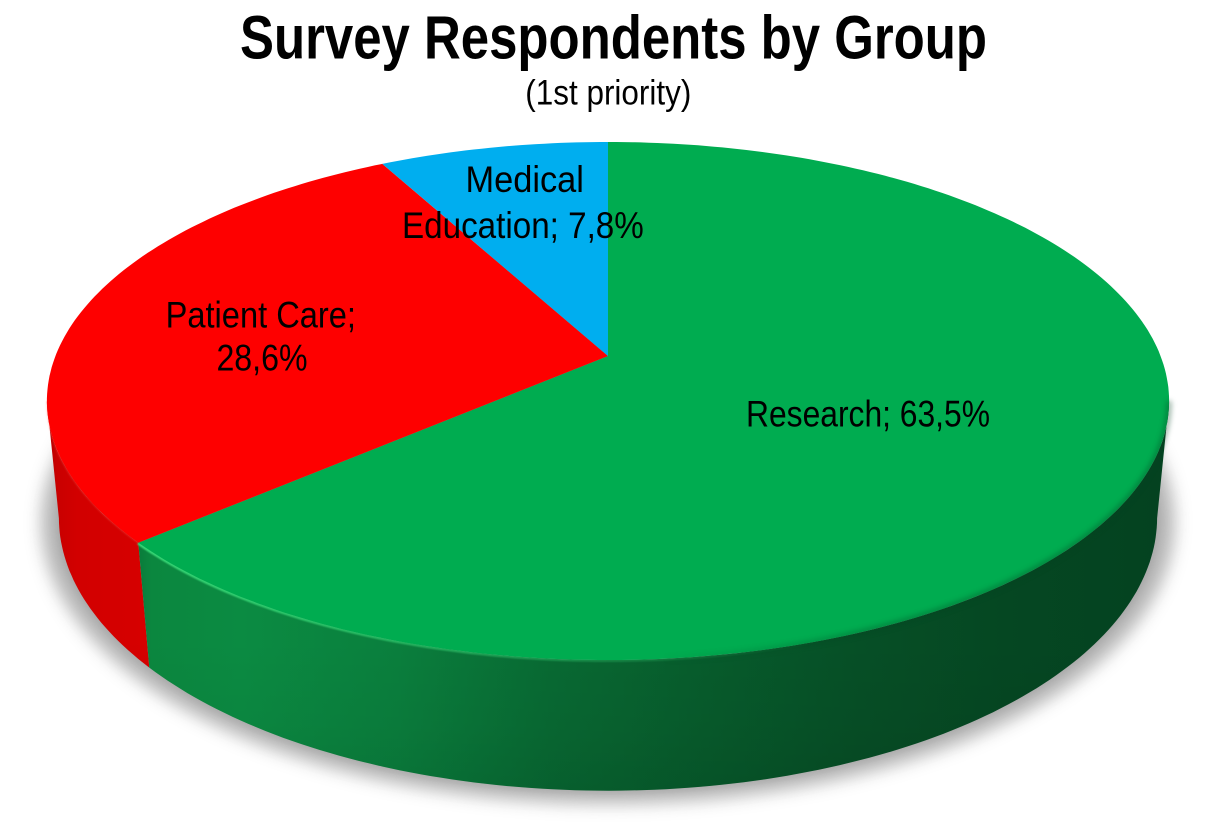 The width and height of the screenshot is (1205, 825). Describe the element at coordinates (613, 38) in the screenshot. I see `svg-text: Survey Respondents by Group` at that location.